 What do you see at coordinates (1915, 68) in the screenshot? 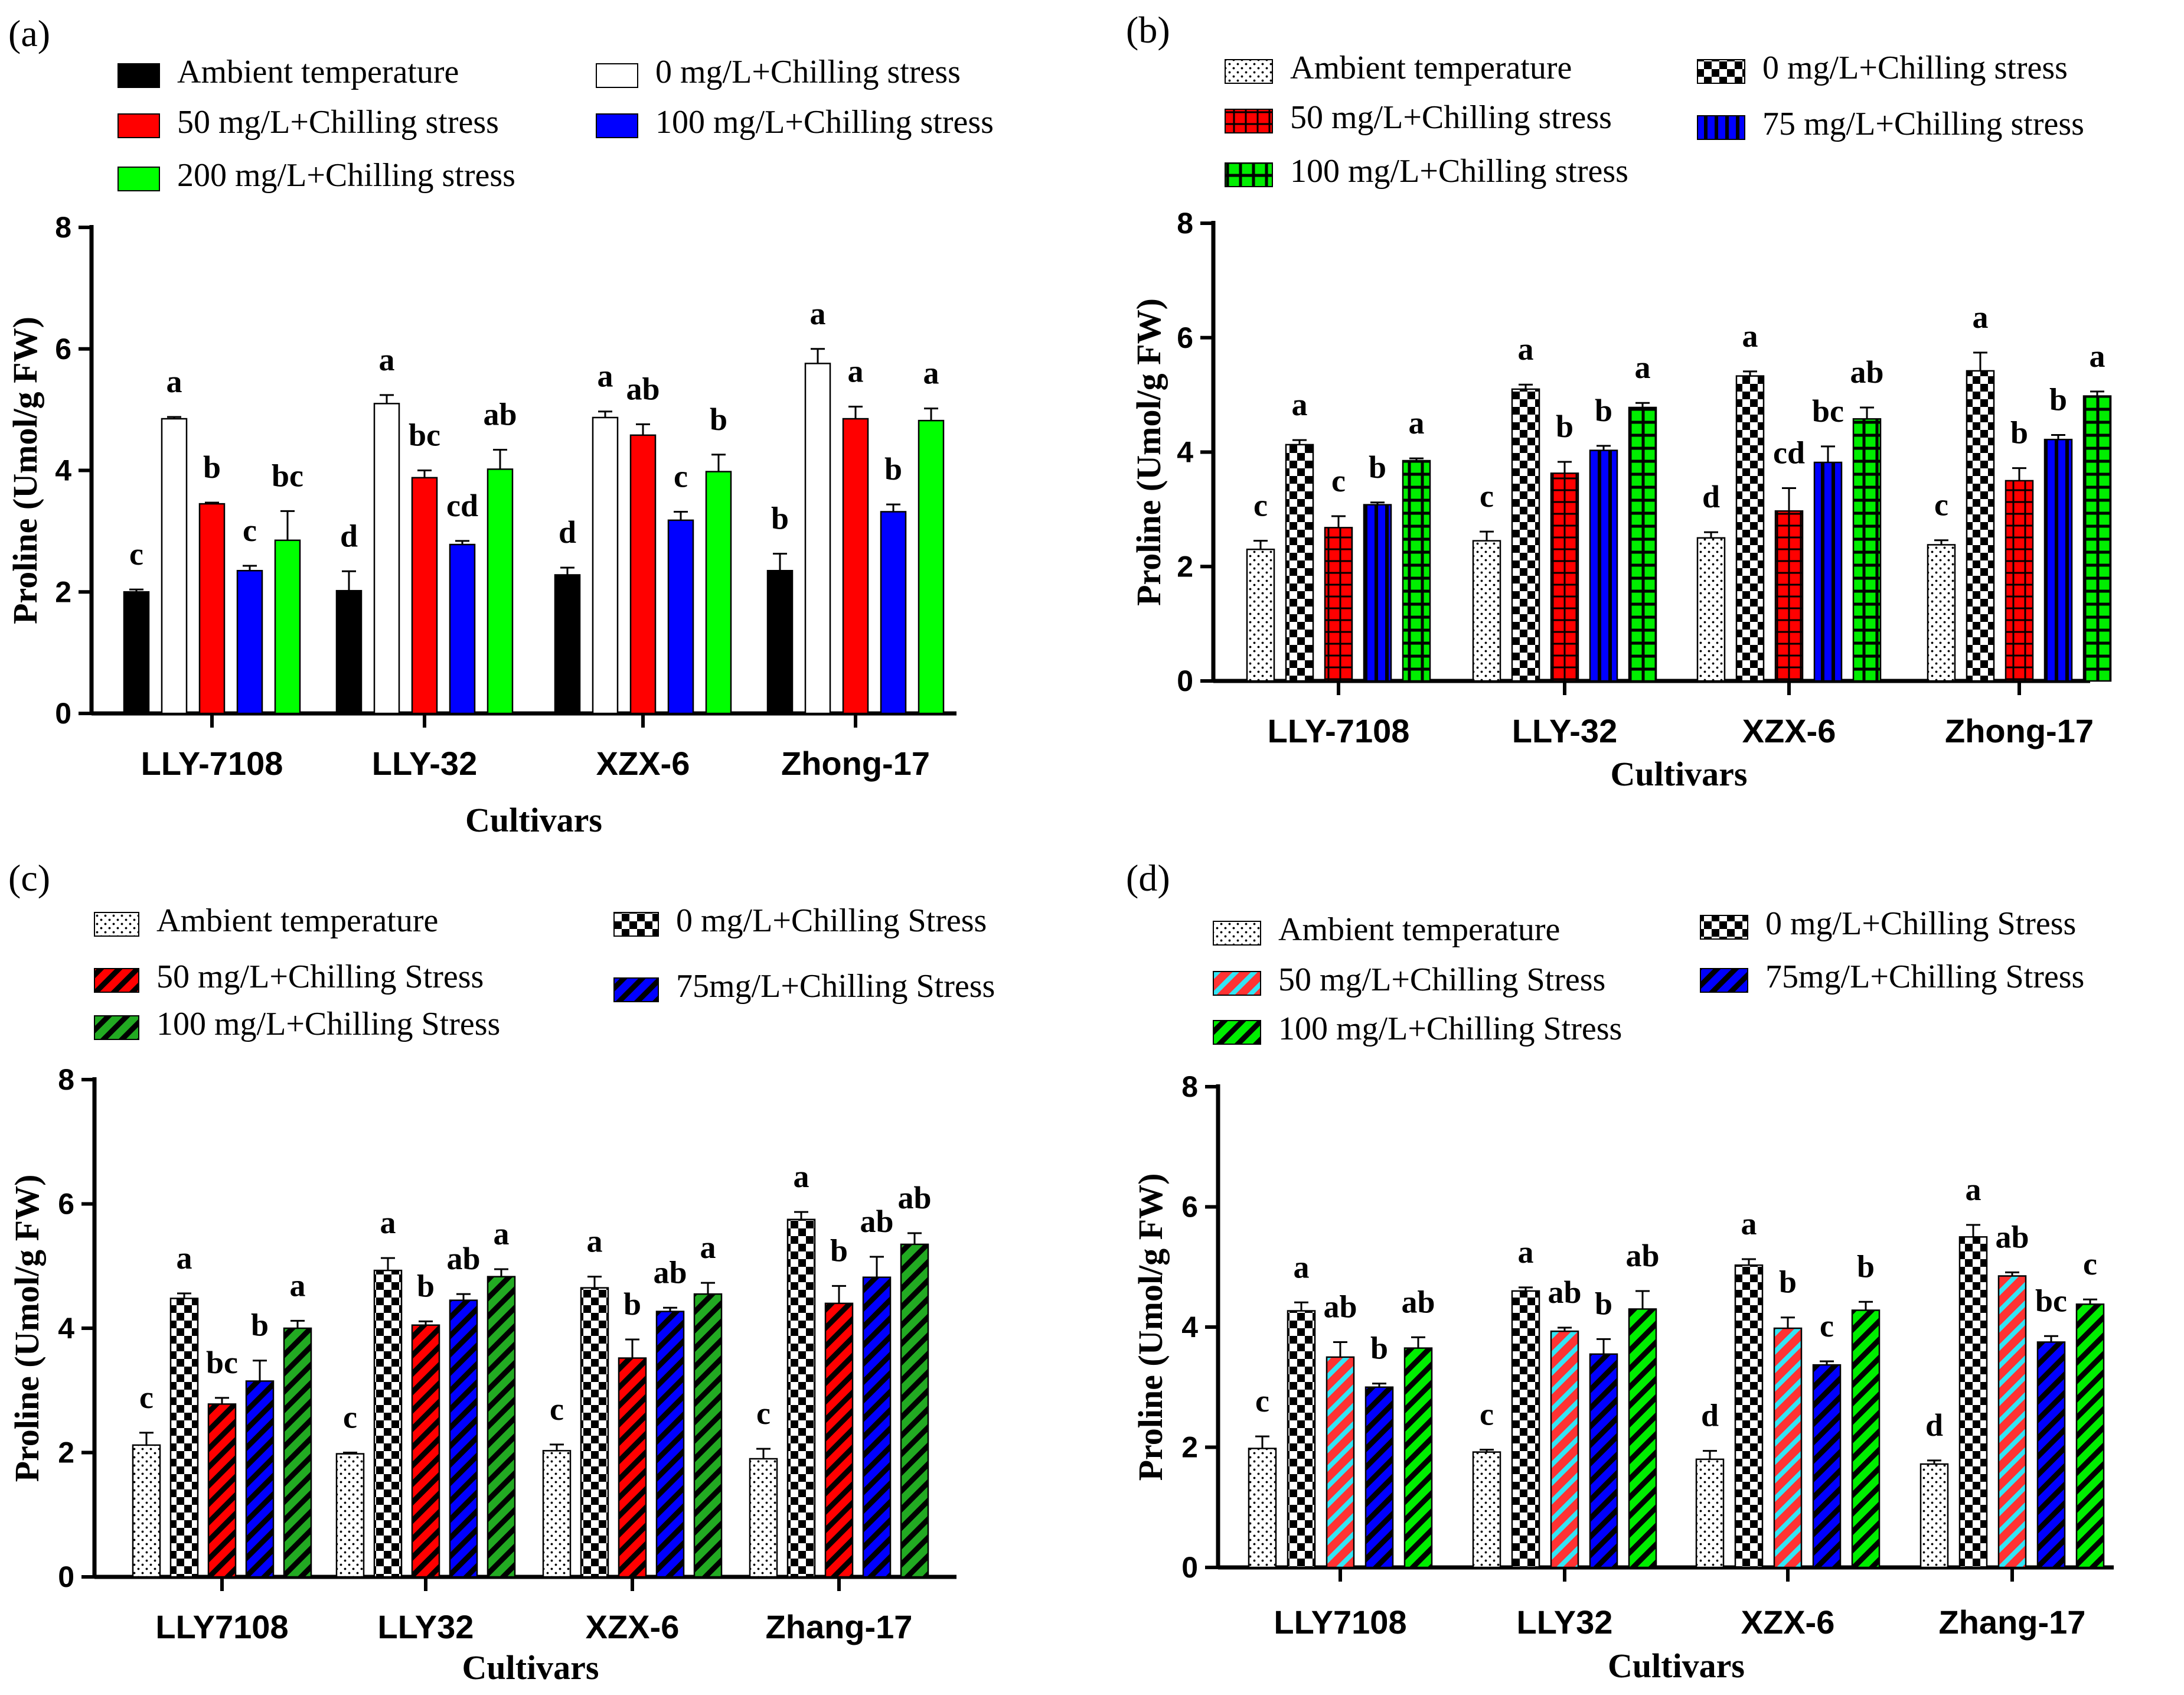
I see `legend-label: 0 mg/L+Chilling stress` at bounding box center [1915, 68].